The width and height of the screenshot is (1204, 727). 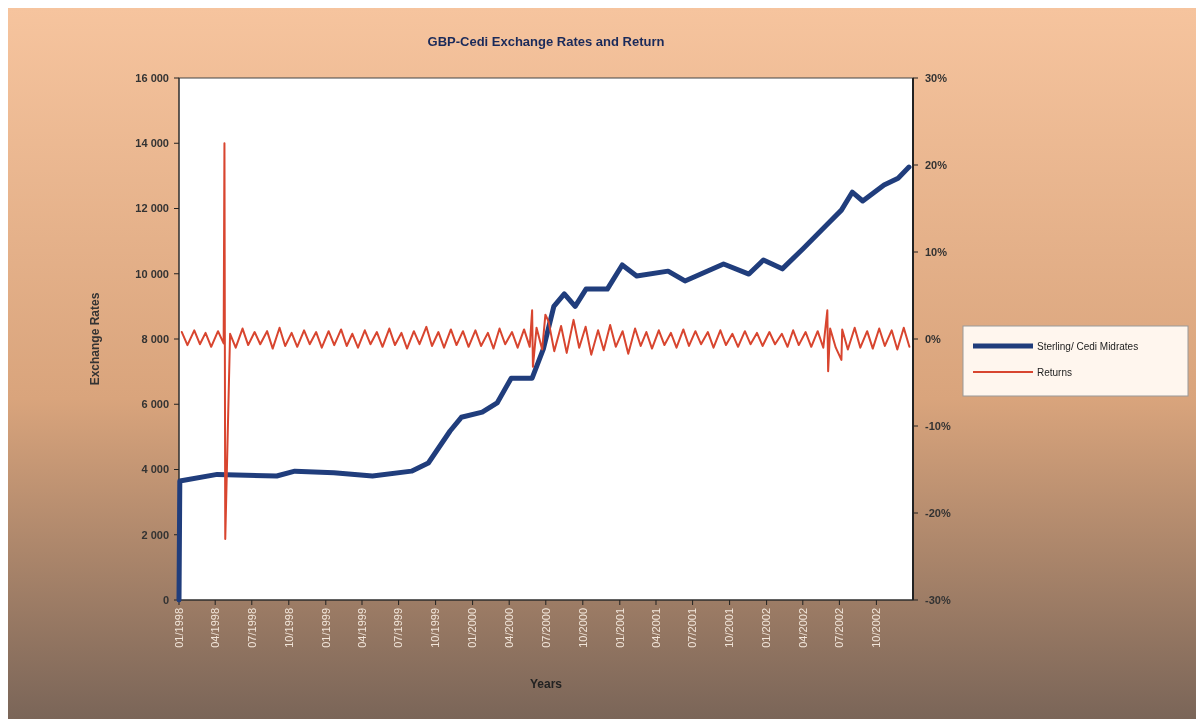 What do you see at coordinates (288, 628) in the screenshot?
I see `x-tick-label: 10/1998` at bounding box center [288, 628].